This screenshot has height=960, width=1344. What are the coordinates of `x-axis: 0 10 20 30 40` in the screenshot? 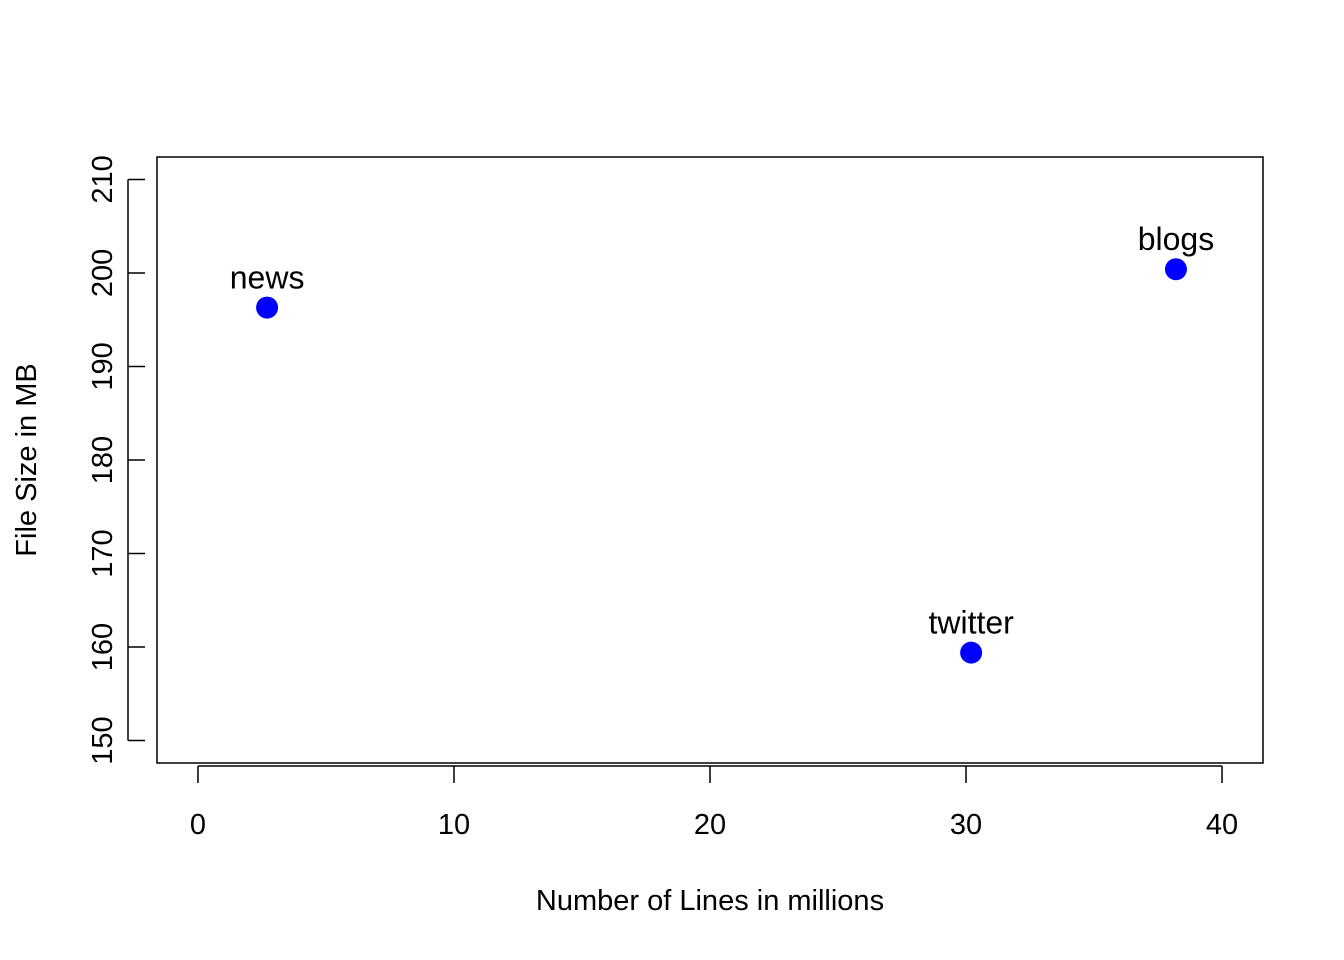 It's located at (714, 803).